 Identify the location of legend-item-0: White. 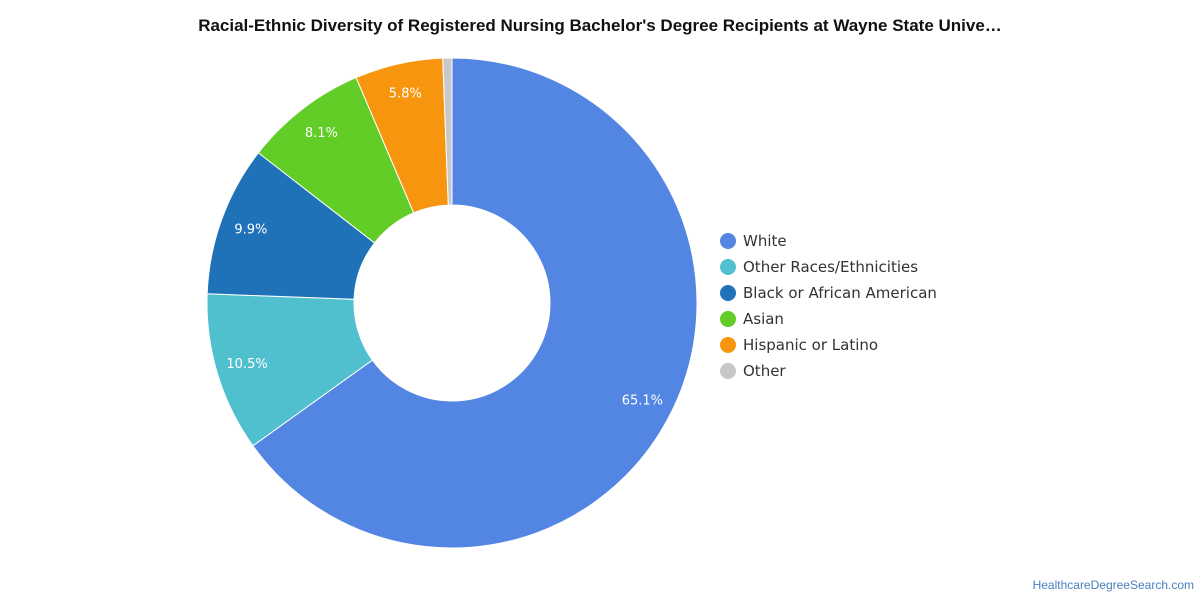
(828, 241).